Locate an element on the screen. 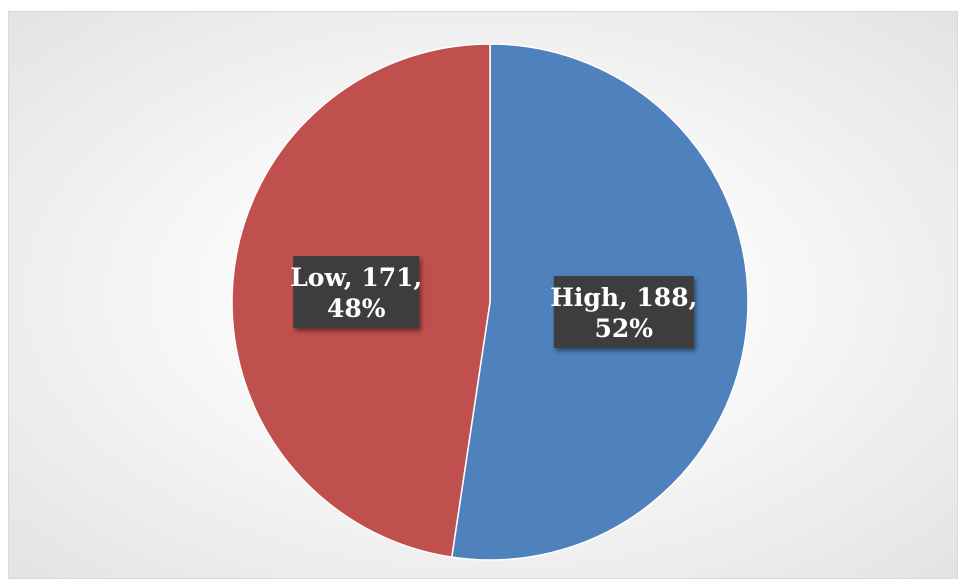 The width and height of the screenshot is (960, 581). data-label-line2: 48% is located at coordinates (356, 308).